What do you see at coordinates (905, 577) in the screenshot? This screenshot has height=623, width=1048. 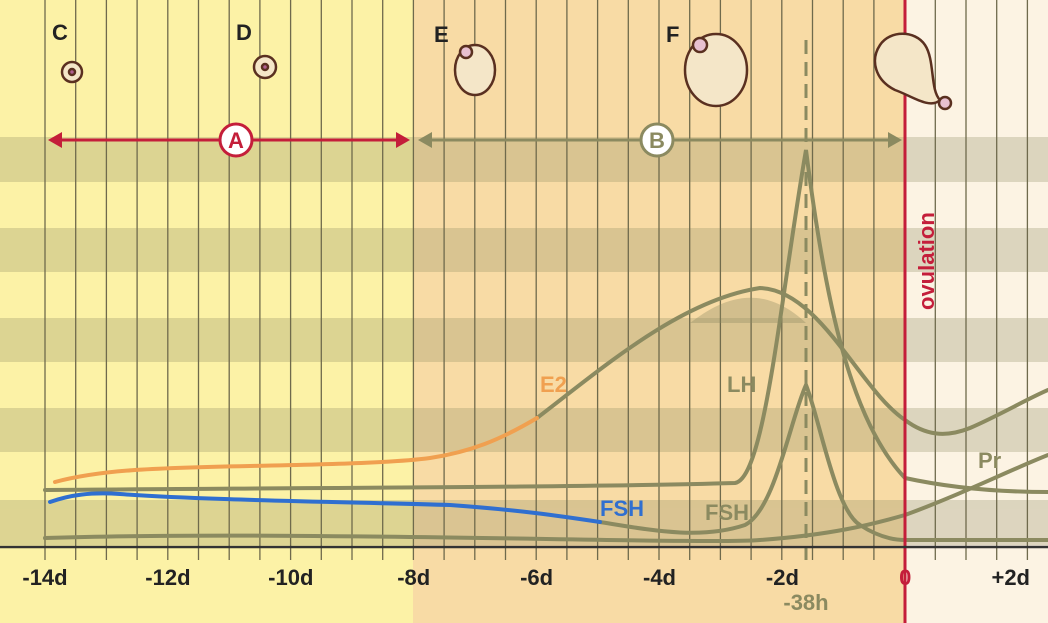 I see `x-tick-label: 0` at bounding box center [905, 577].